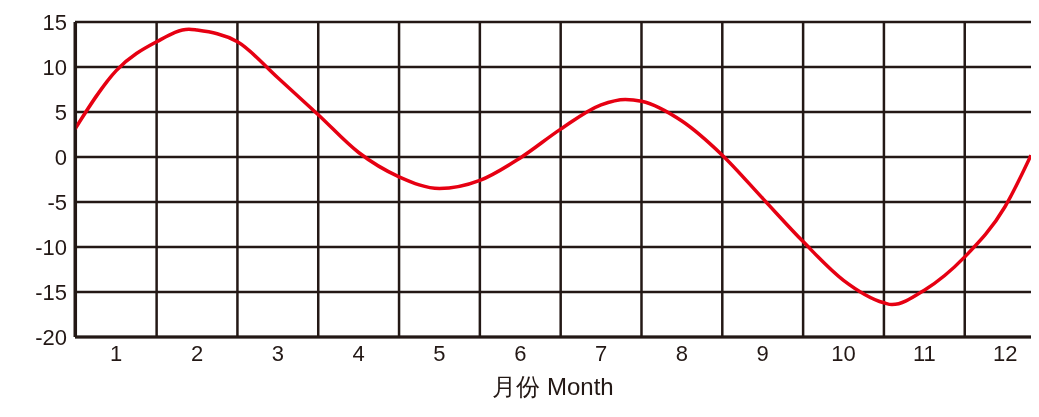  I want to click on x-tick-label: 8, so click(682, 353).